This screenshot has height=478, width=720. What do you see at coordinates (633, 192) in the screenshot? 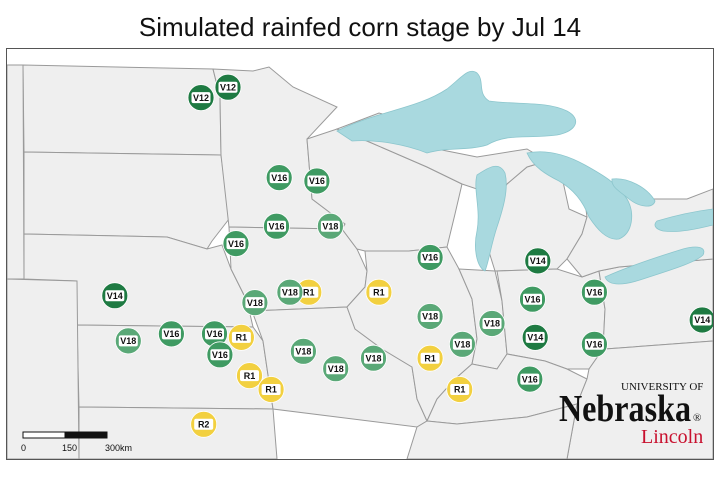
I see `georgian-bay` at bounding box center [633, 192].